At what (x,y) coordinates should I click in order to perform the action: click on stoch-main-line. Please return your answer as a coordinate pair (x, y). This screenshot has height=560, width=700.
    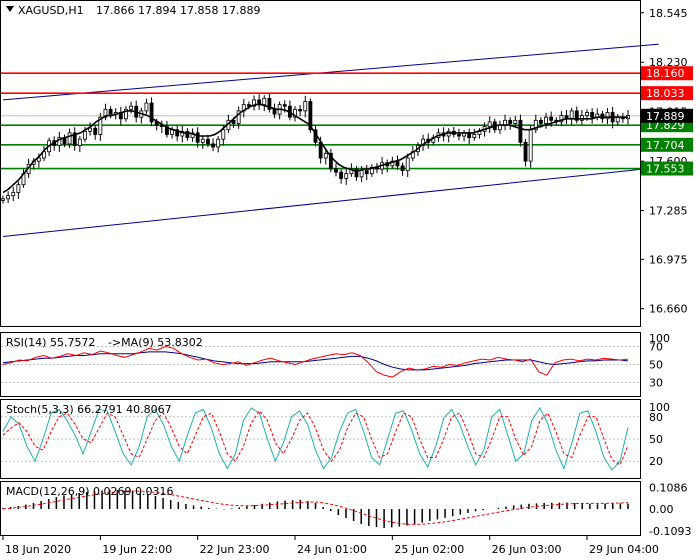
    Looking at the image, I should click on (315, 438).